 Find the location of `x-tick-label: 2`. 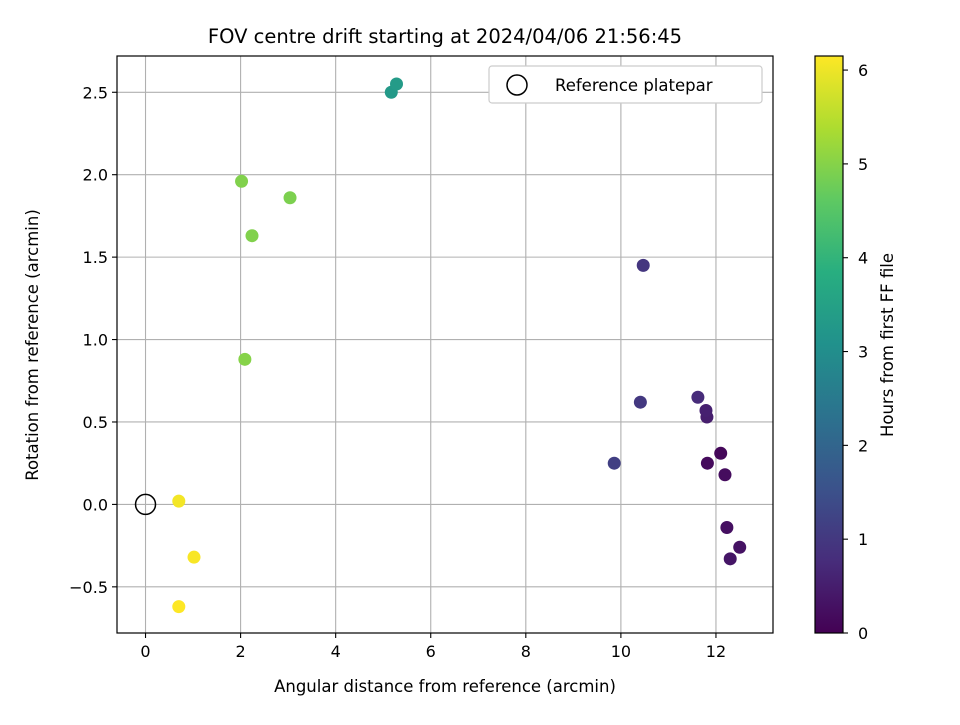

x-tick-label: 2 is located at coordinates (241, 651).